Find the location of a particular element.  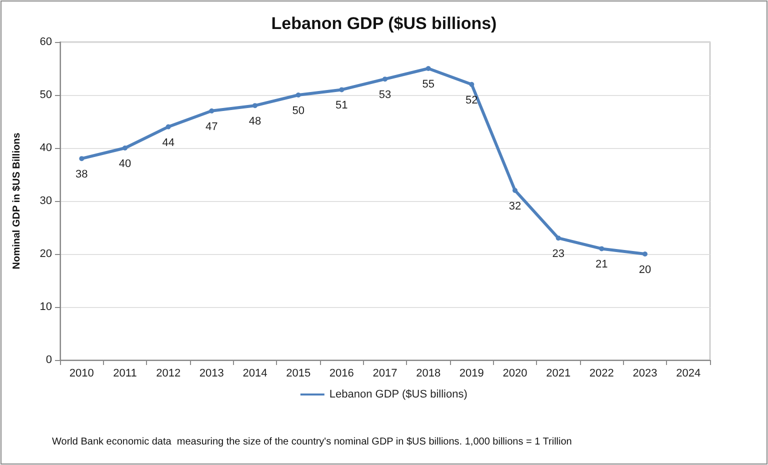

x-tick-label: 2020 is located at coordinates (515, 374).